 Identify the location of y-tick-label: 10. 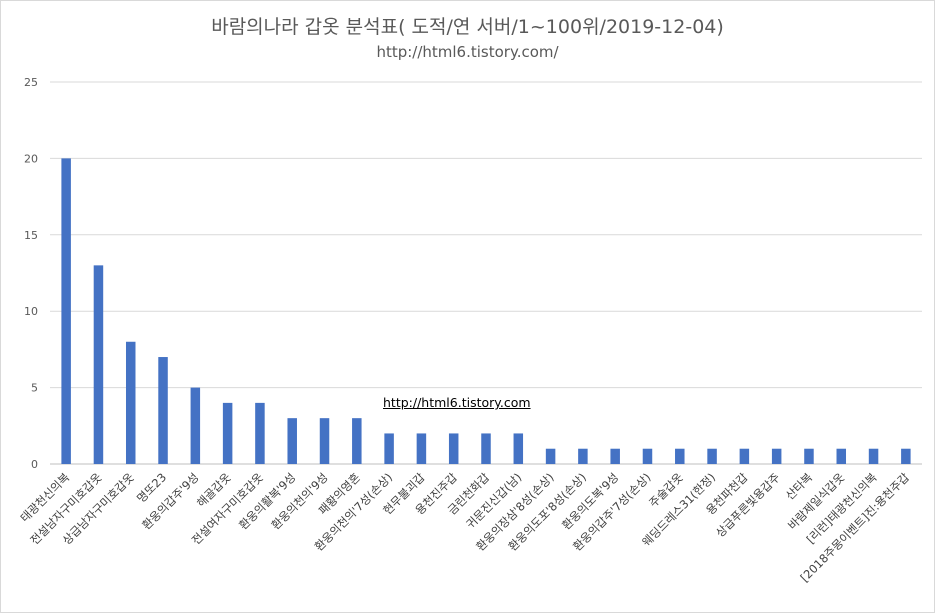
(31, 311).